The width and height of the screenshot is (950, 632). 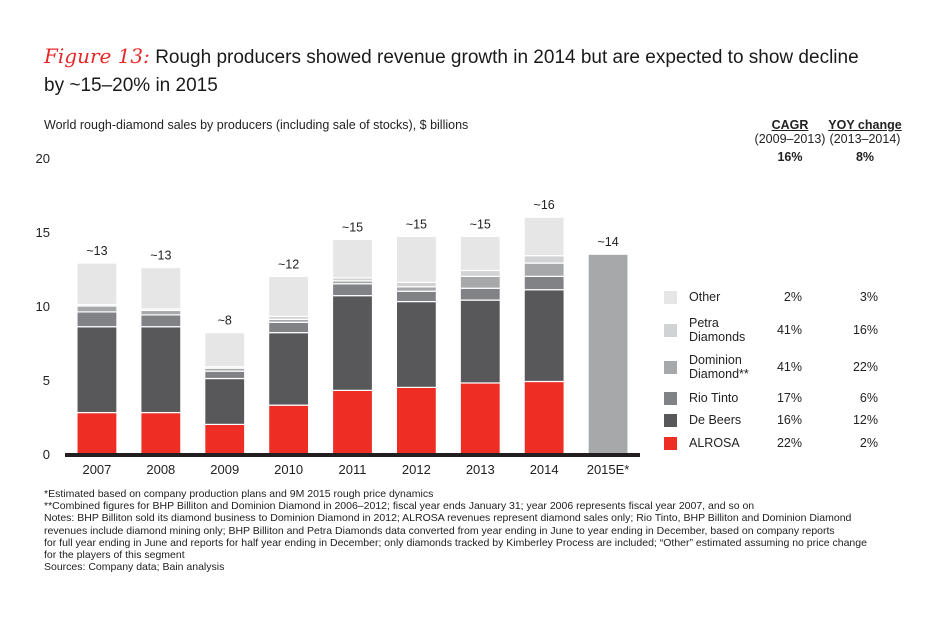 What do you see at coordinates (544, 417) in the screenshot?
I see `bar-segment-alrosa-2014` at bounding box center [544, 417].